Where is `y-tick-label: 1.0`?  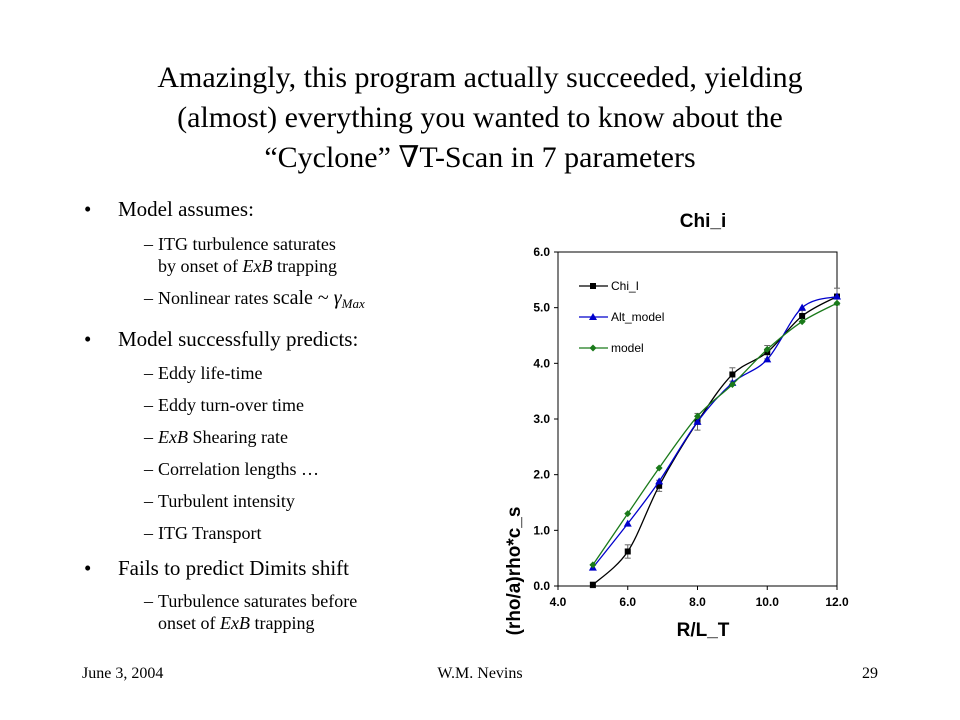 y-tick-label: 1.0 is located at coordinates (541, 530).